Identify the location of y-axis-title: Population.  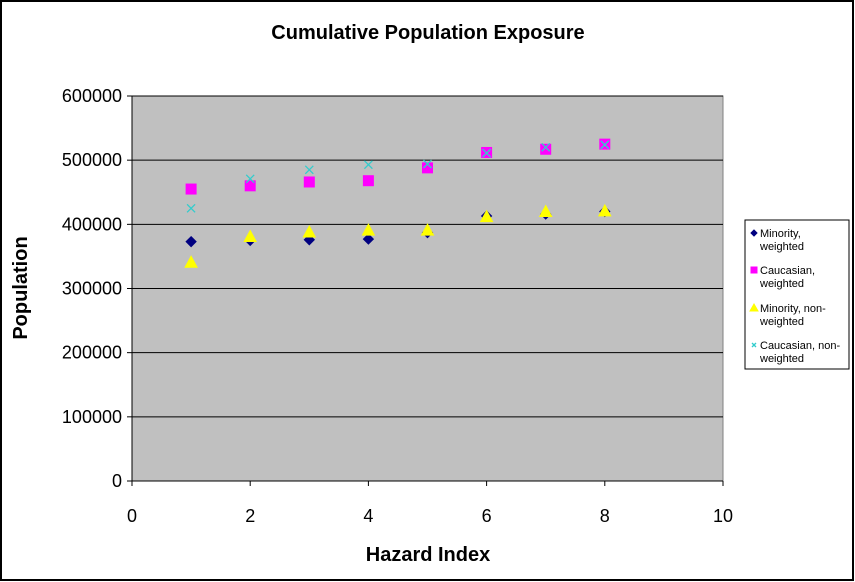
(21, 287).